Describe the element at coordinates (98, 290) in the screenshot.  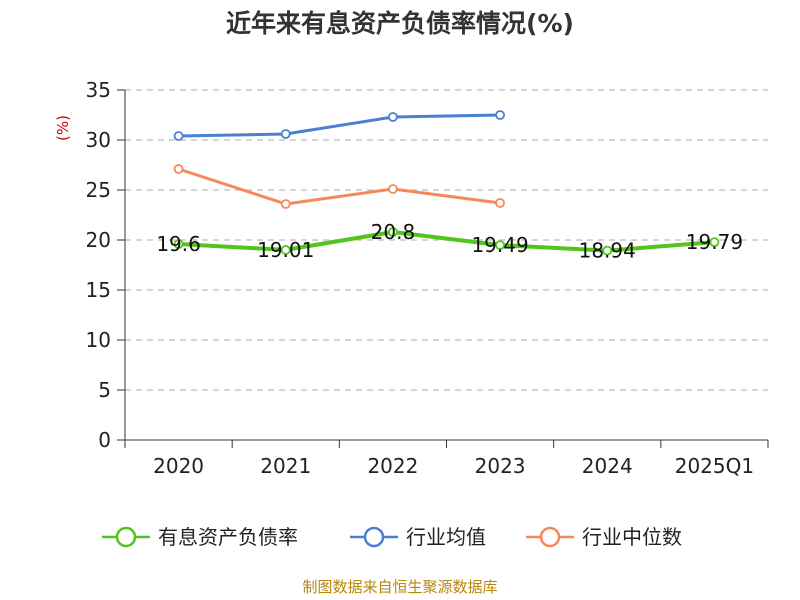
I see `y-tick-label: 15` at that location.